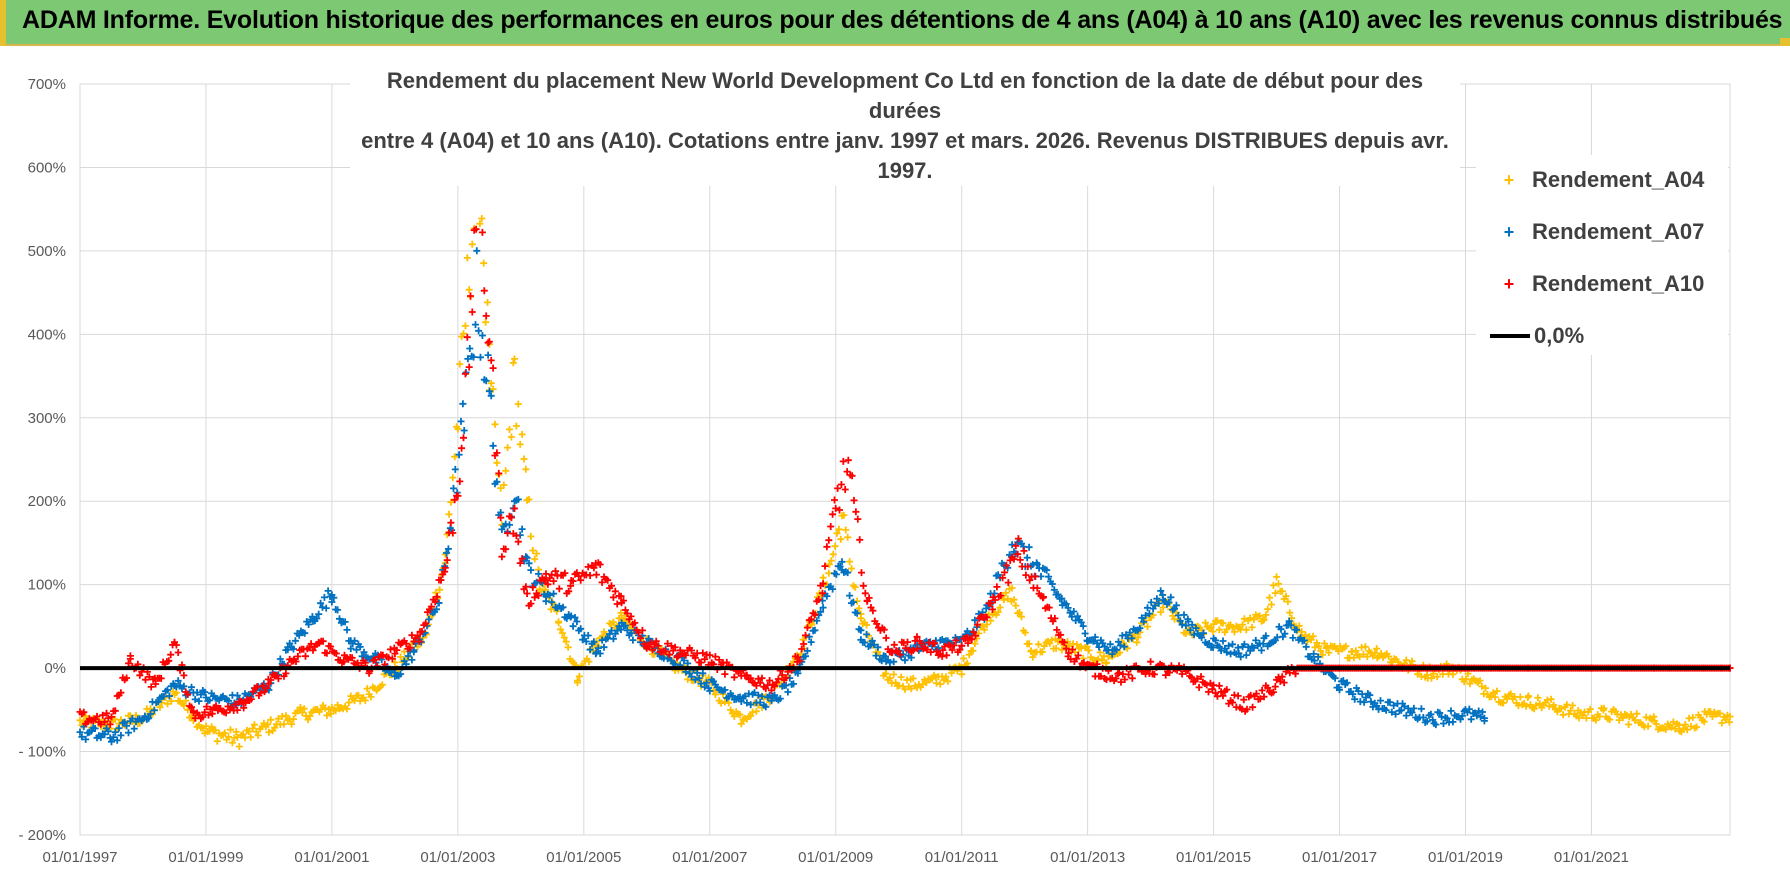 This screenshot has height=886, width=1790. I want to click on x-tick-label: 01/01/1999, so click(205, 857).